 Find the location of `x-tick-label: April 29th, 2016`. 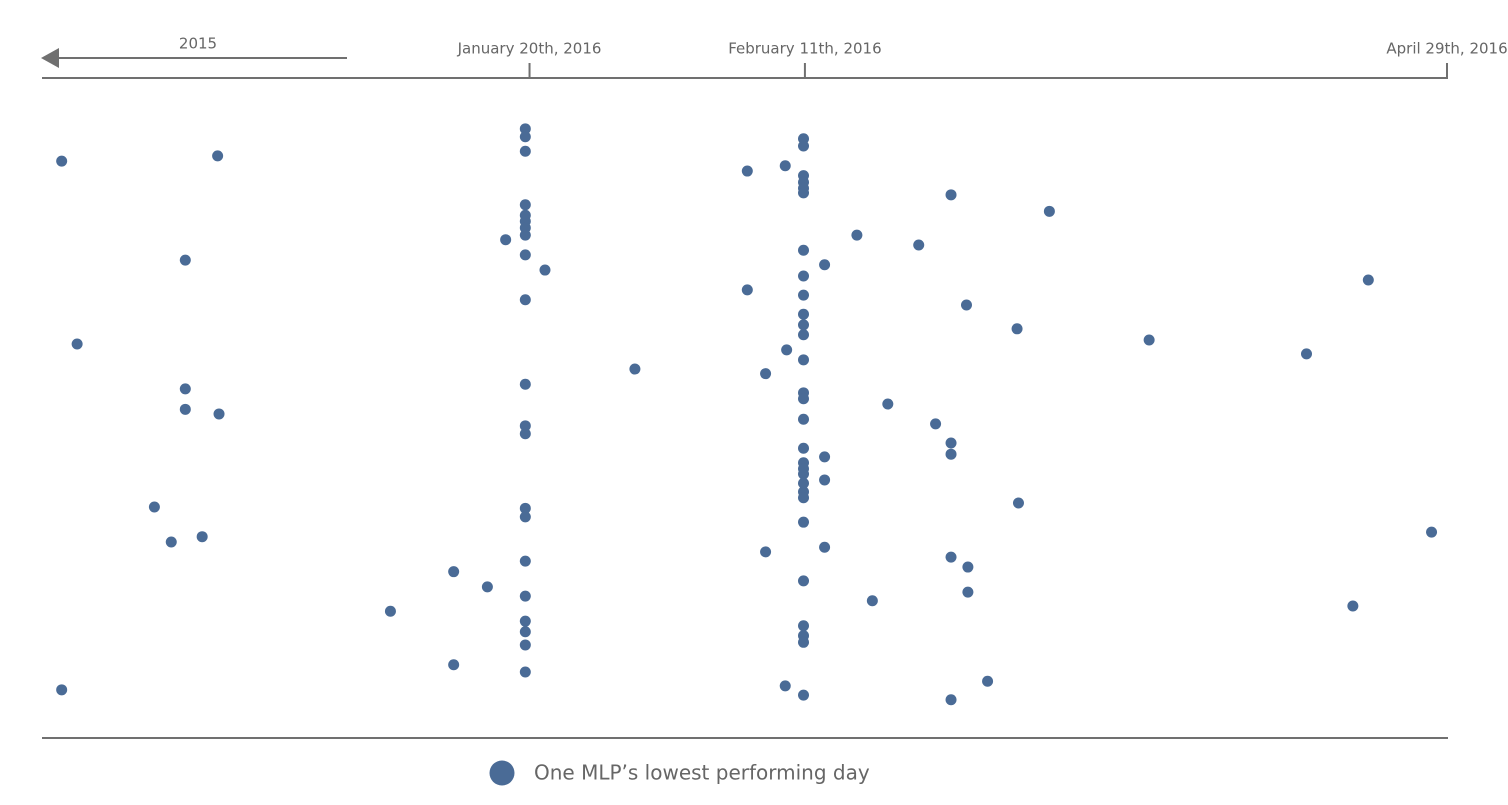

x-tick-label: April 29th, 2016 is located at coordinates (1446, 49).